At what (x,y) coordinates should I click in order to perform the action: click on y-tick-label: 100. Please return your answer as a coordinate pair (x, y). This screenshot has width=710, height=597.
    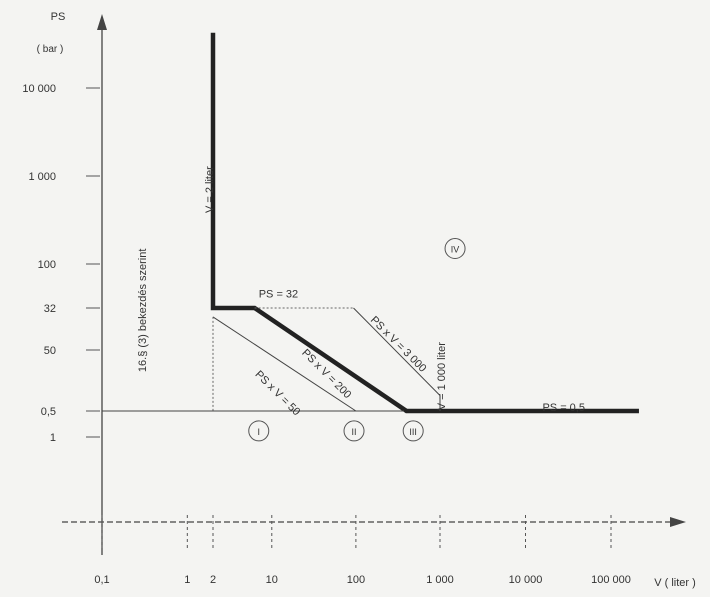
    Looking at the image, I should click on (47, 265).